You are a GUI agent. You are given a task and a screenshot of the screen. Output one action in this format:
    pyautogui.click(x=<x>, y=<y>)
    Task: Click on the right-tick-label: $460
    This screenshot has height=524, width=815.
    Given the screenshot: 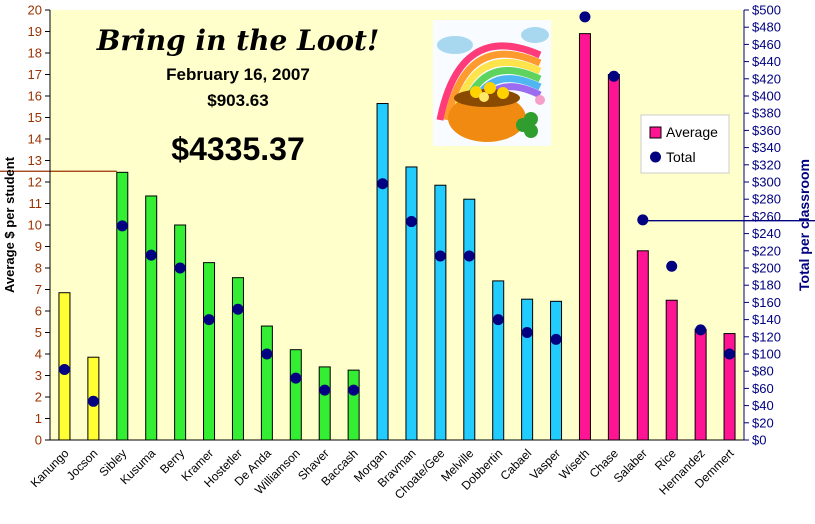 What is the action you would take?
    pyautogui.click(x=766, y=44)
    